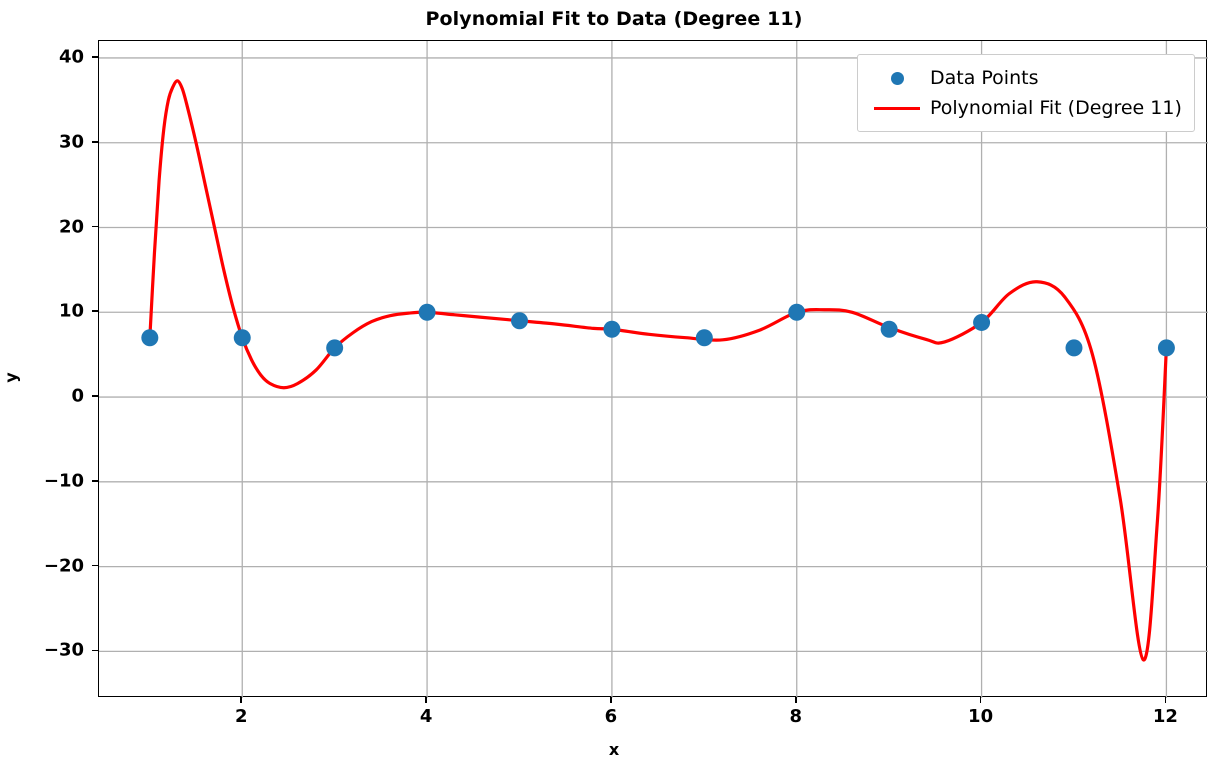 This screenshot has height=772, width=1228. Describe the element at coordinates (77, 396) in the screenshot. I see `y-tick-label: 0` at that location.